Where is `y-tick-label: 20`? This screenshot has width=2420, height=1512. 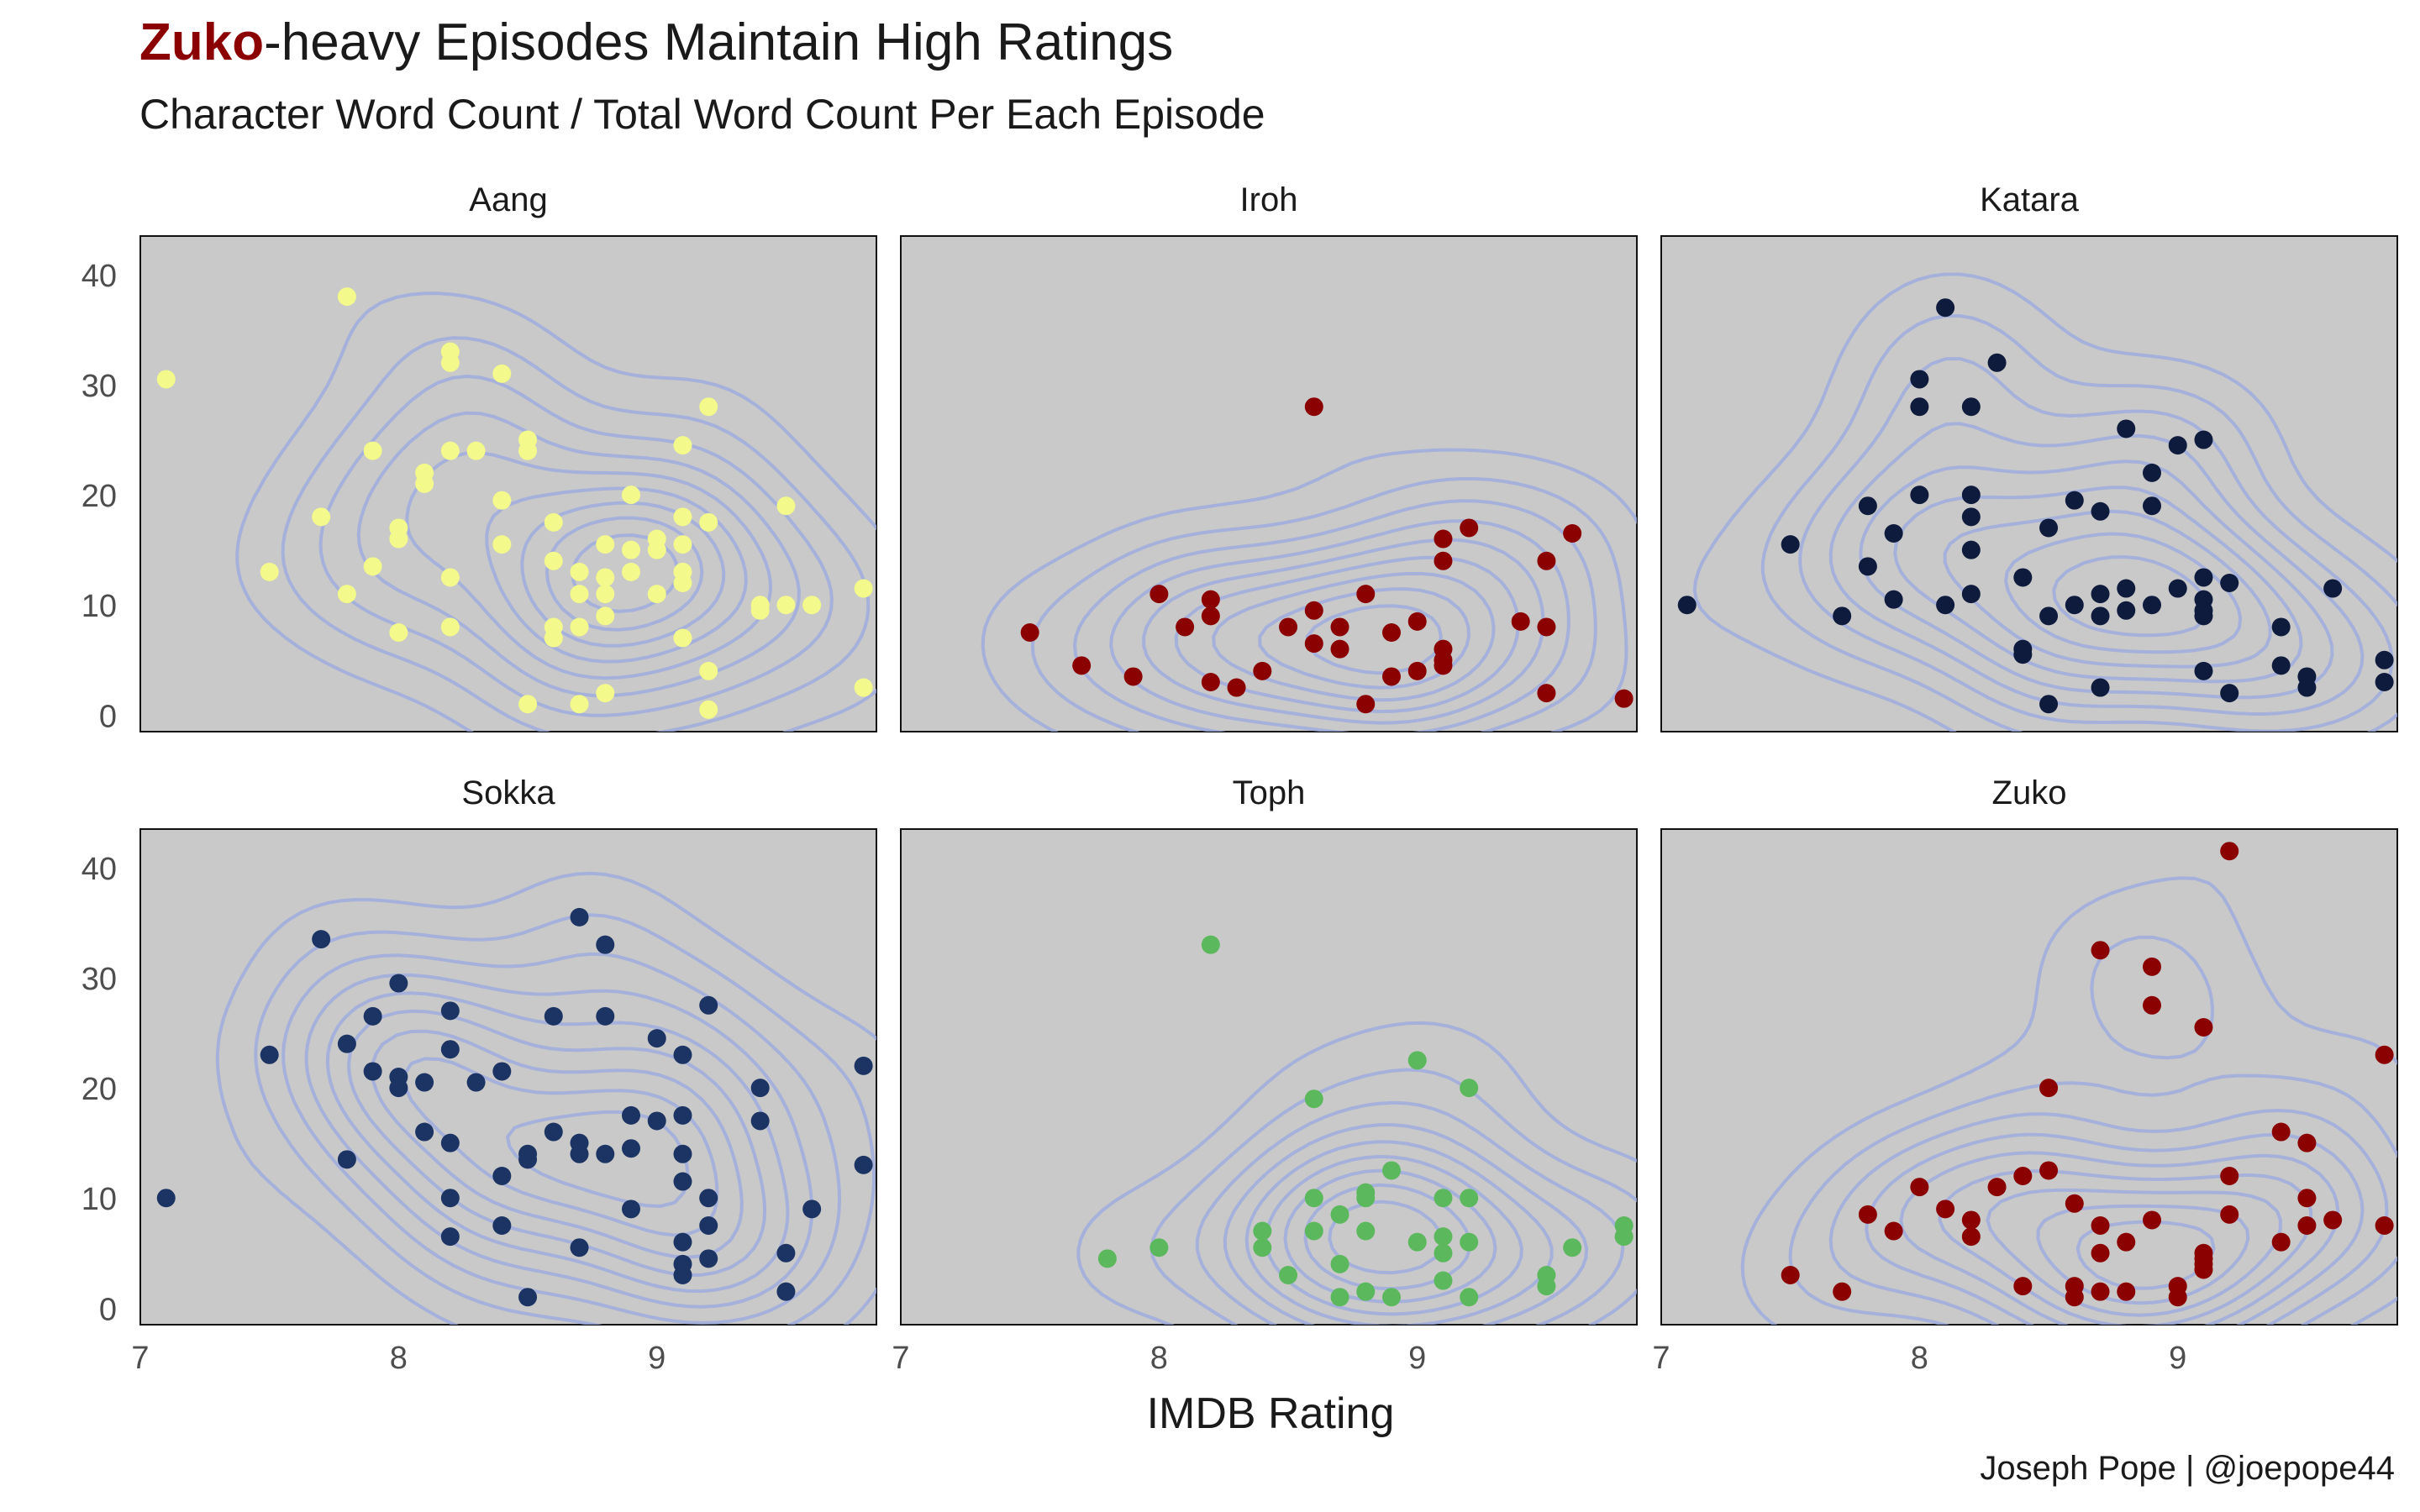
y-tick-label: 20 is located at coordinates (99, 1089).